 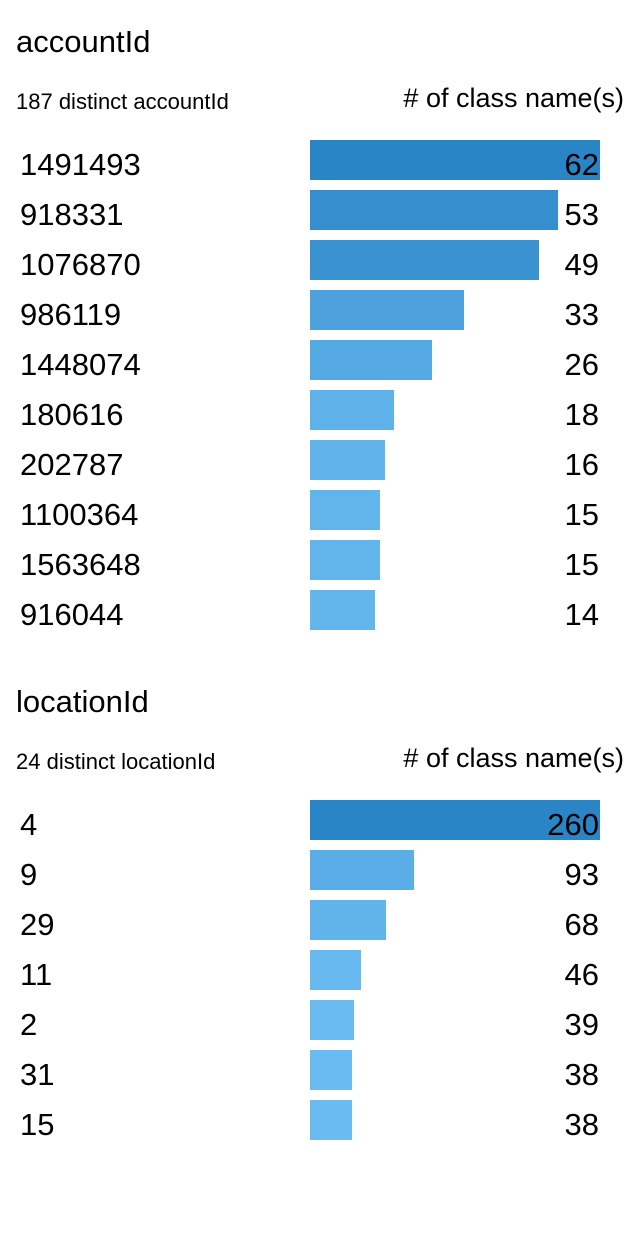 I want to click on bar-row: 1563648 15, so click(x=320, y=565).